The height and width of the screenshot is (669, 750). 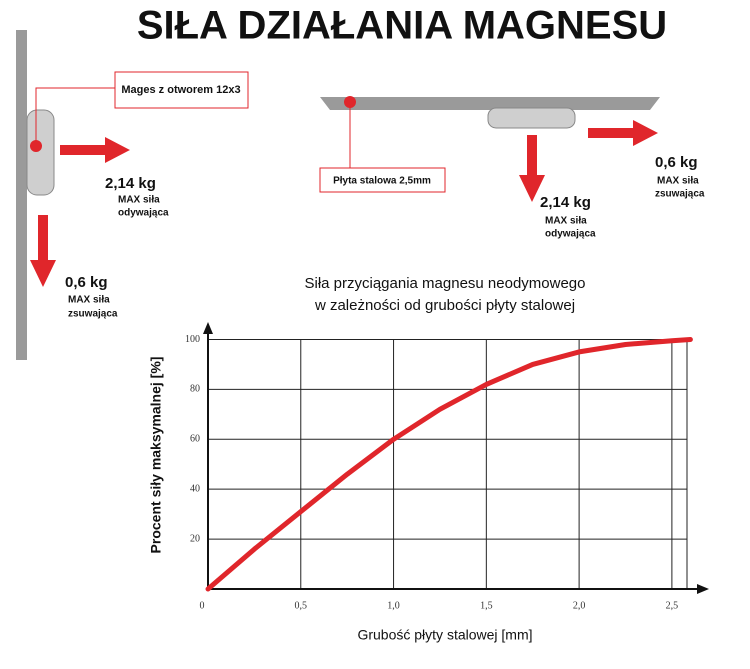 What do you see at coordinates (21, 195) in the screenshot?
I see `steel-wall` at bounding box center [21, 195].